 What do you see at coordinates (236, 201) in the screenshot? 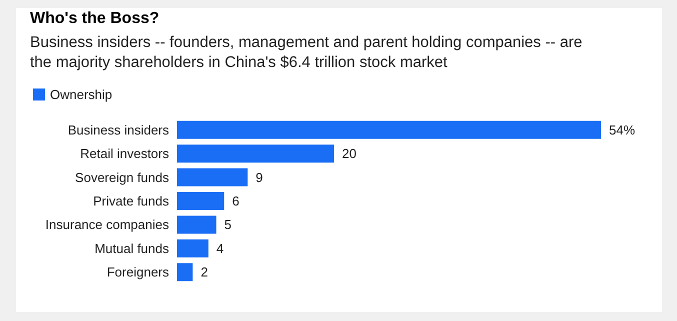
I see `data-label: 6` at bounding box center [236, 201].